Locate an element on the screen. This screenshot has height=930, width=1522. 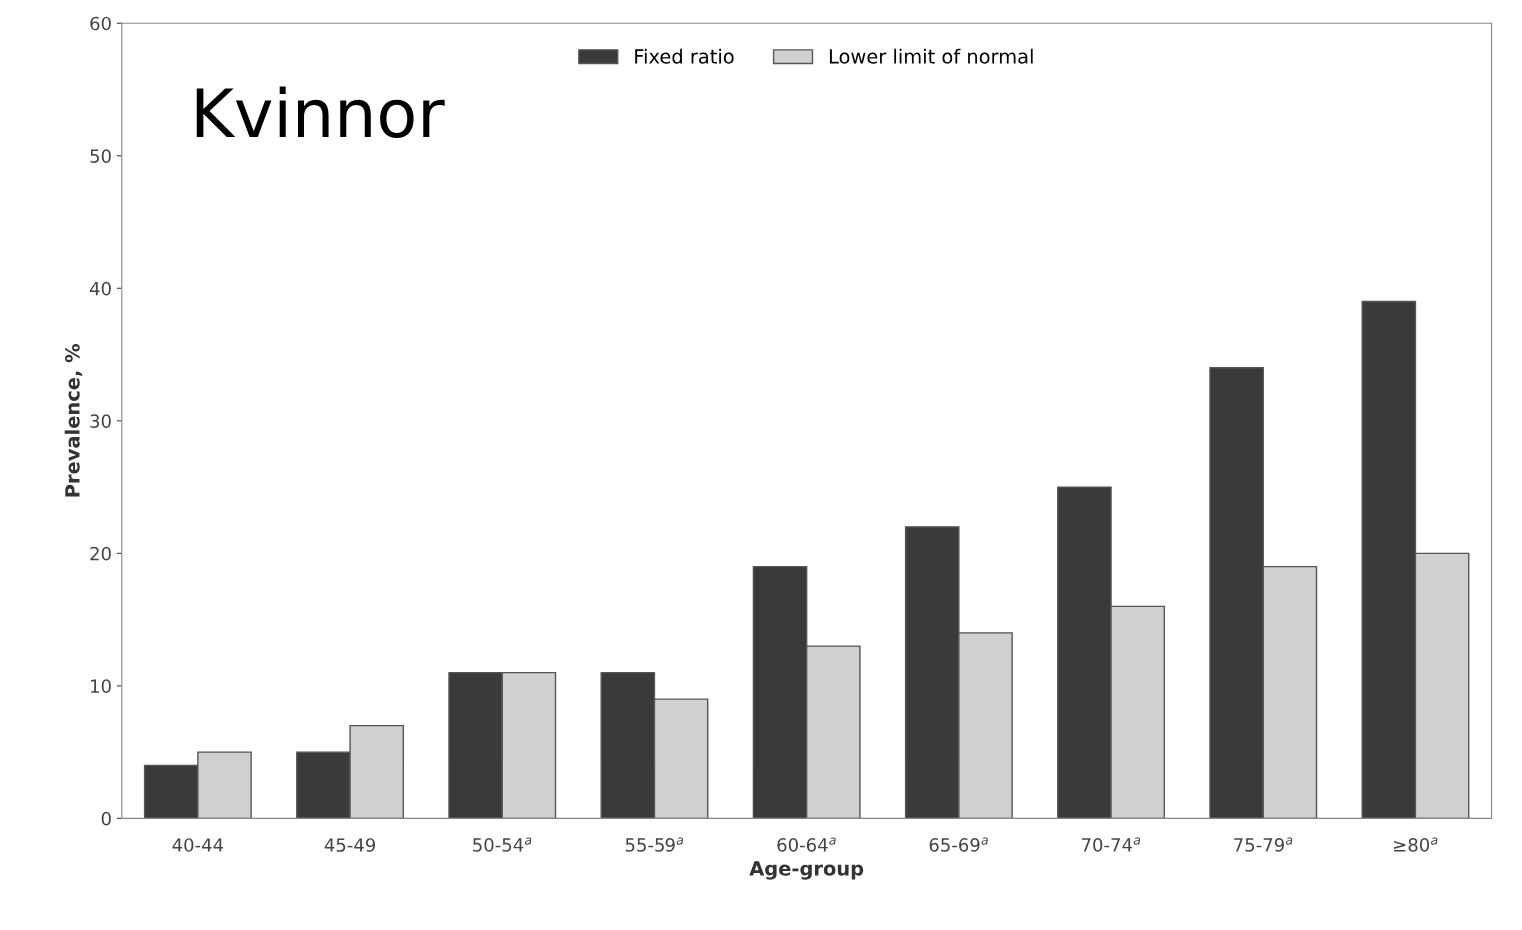
x-tick-label: 55-59$^{a}$ is located at coordinates (654, 844).